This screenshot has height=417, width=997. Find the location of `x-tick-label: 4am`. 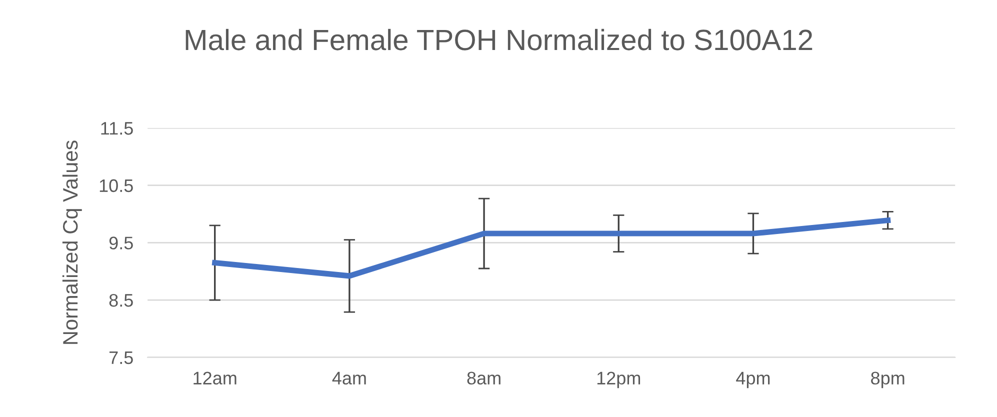

x-tick-label: 4am is located at coordinates (349, 378).